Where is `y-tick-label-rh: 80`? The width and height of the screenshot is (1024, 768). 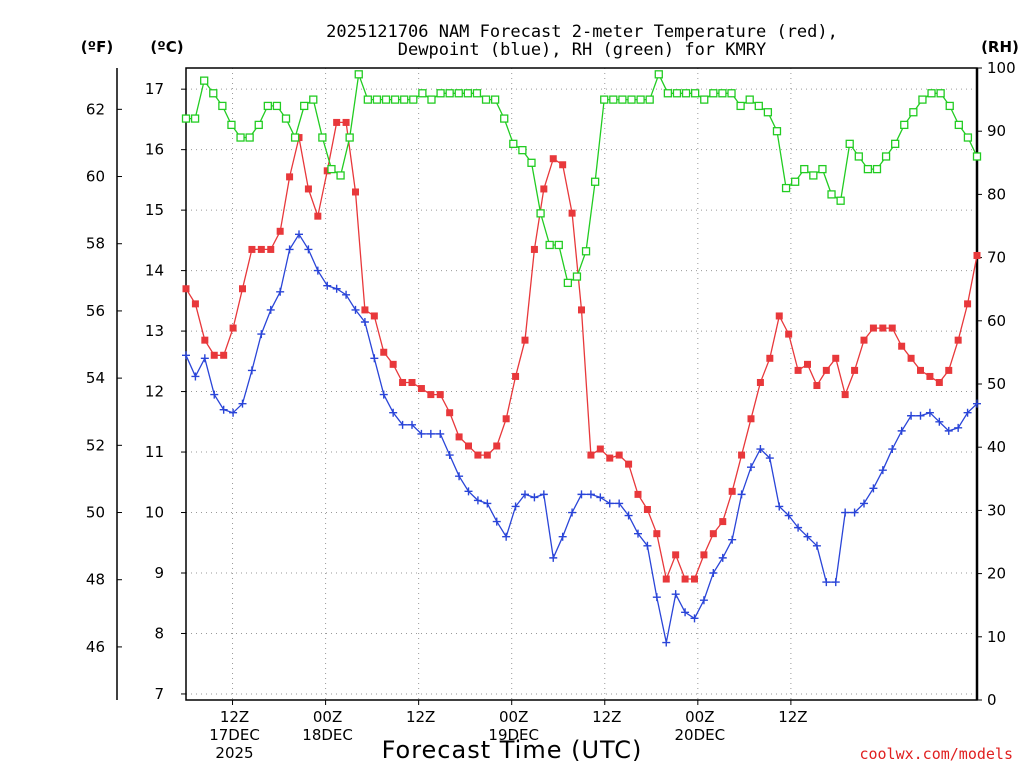
y-tick-label-rh: 80 is located at coordinates (996, 194).